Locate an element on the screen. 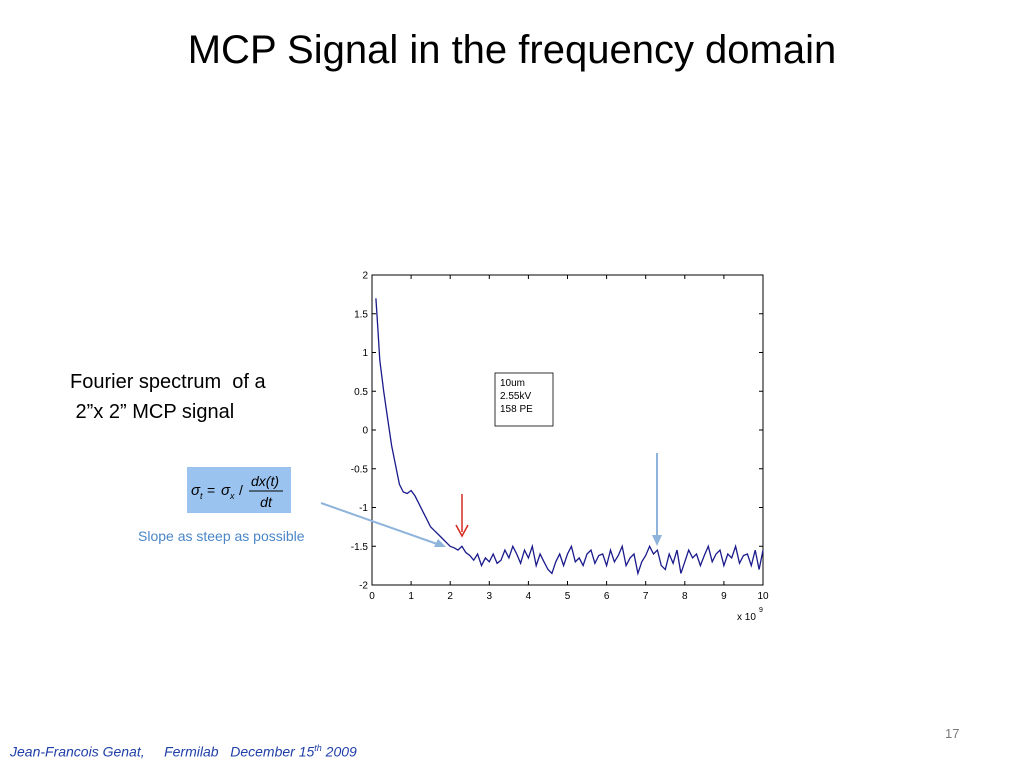  formula-left: σ t = σ x / dx(t) dt is located at coordinates (237, 491).